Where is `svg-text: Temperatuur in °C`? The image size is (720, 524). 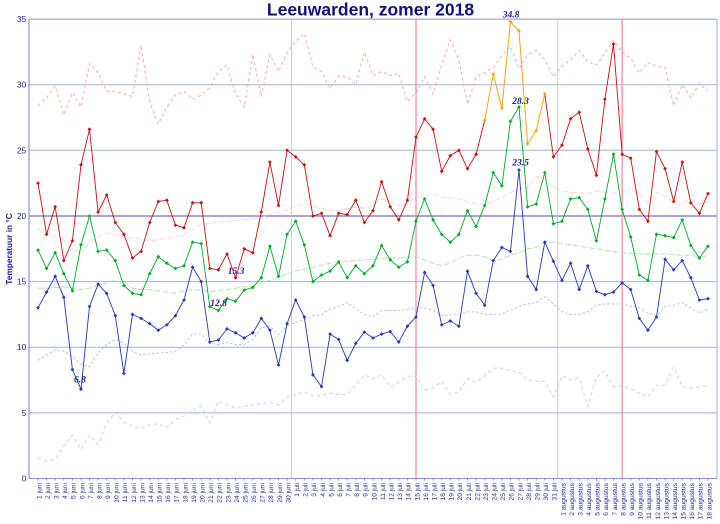
svg-text: Temperatuur in °C is located at coordinates (9, 248).